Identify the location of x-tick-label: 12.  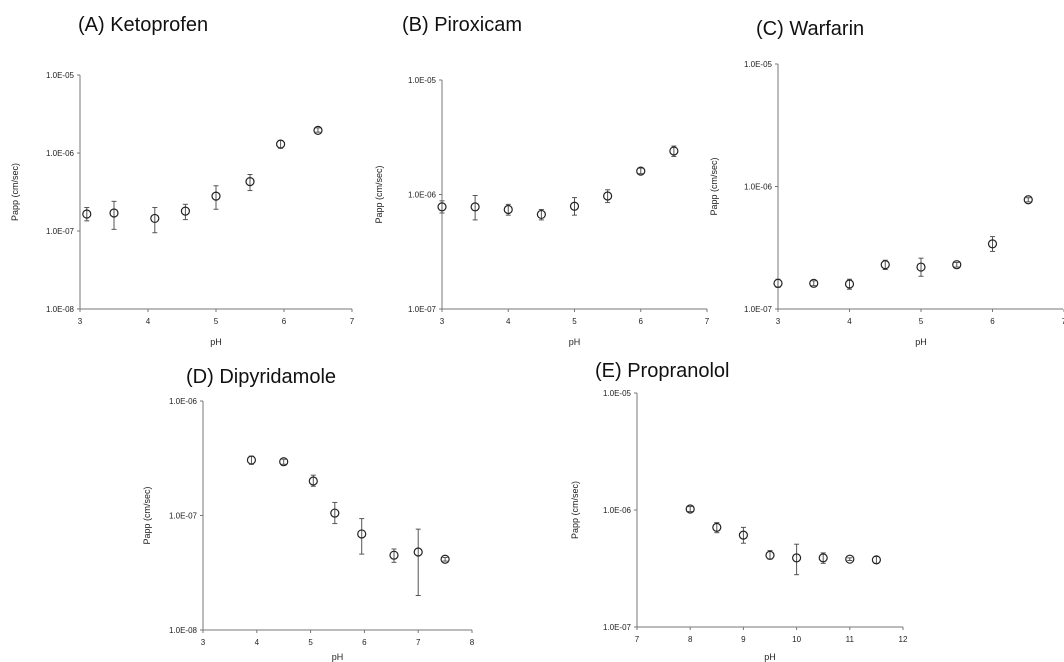
(903, 639).